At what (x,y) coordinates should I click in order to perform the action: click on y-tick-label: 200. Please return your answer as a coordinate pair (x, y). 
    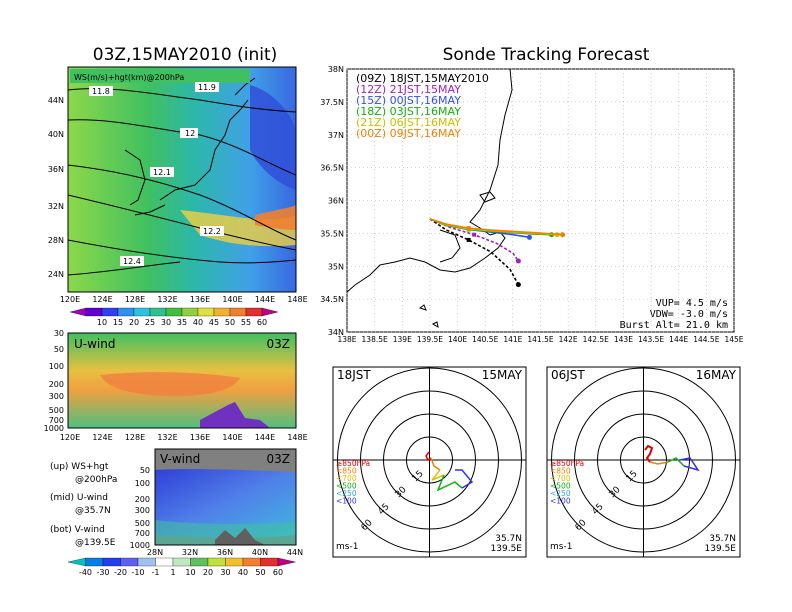
    Looking at the image, I should click on (56, 384).